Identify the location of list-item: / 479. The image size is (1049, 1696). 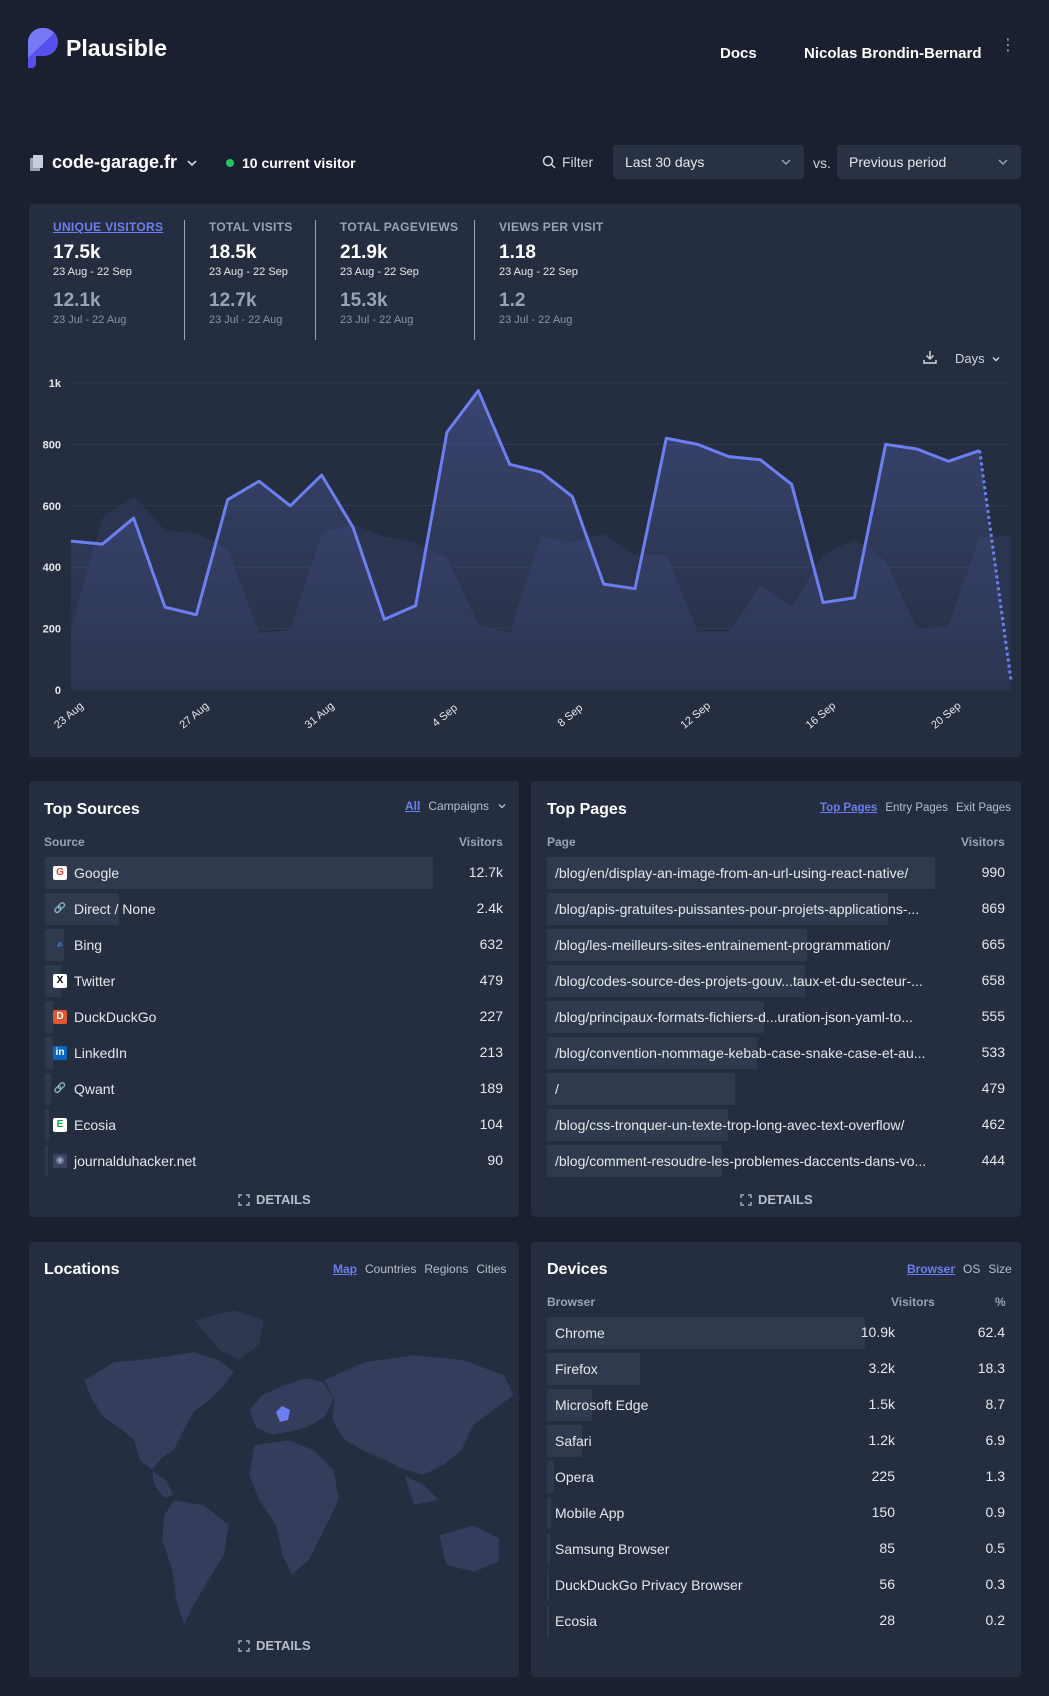
(777, 1089).